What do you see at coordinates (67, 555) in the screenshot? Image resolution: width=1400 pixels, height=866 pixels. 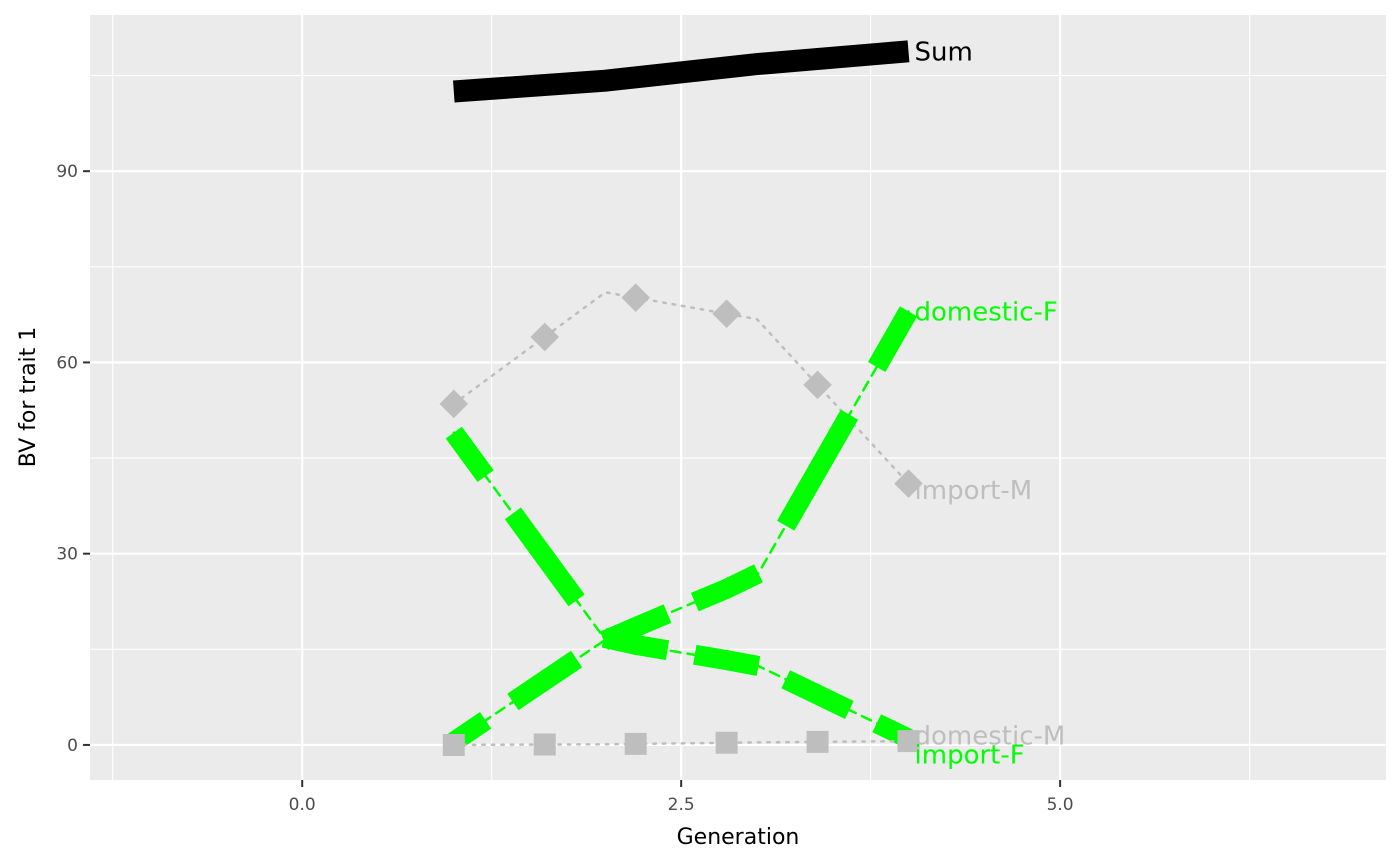 I see `y-tick-label: 30` at bounding box center [67, 555].